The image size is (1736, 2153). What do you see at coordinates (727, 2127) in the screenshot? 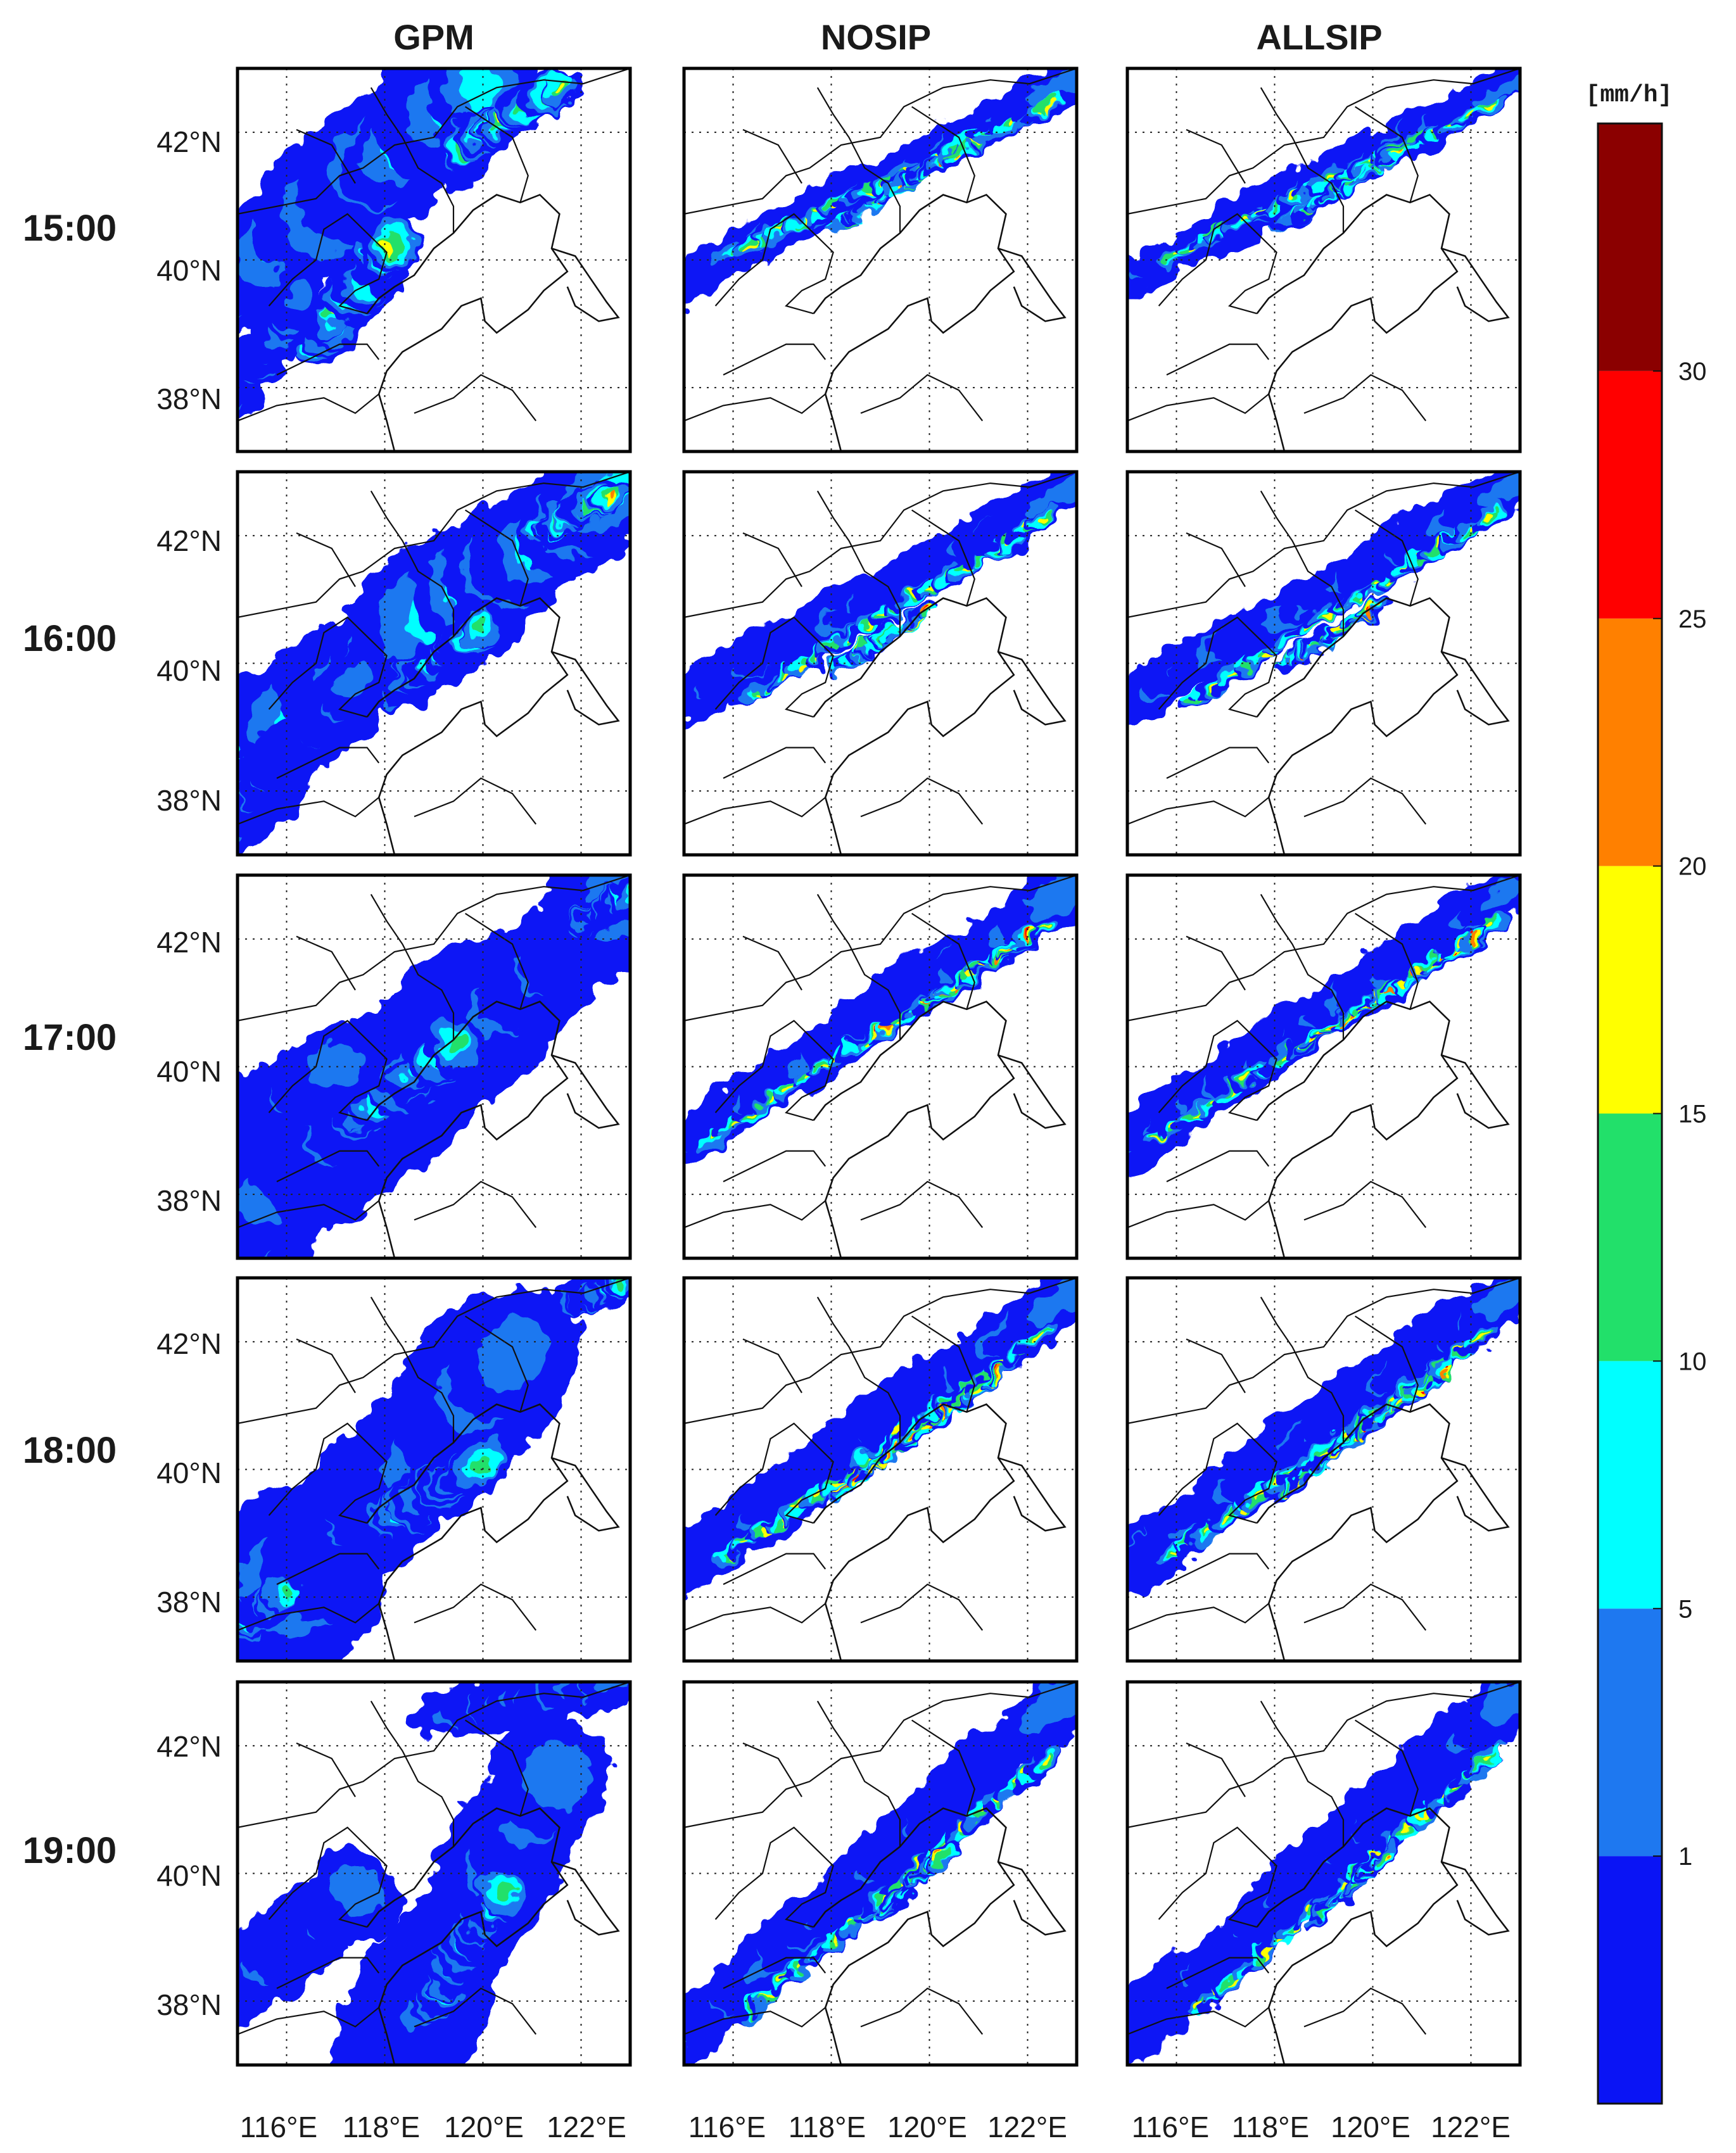
I see `lon-tick-116: 116°E` at bounding box center [727, 2127].